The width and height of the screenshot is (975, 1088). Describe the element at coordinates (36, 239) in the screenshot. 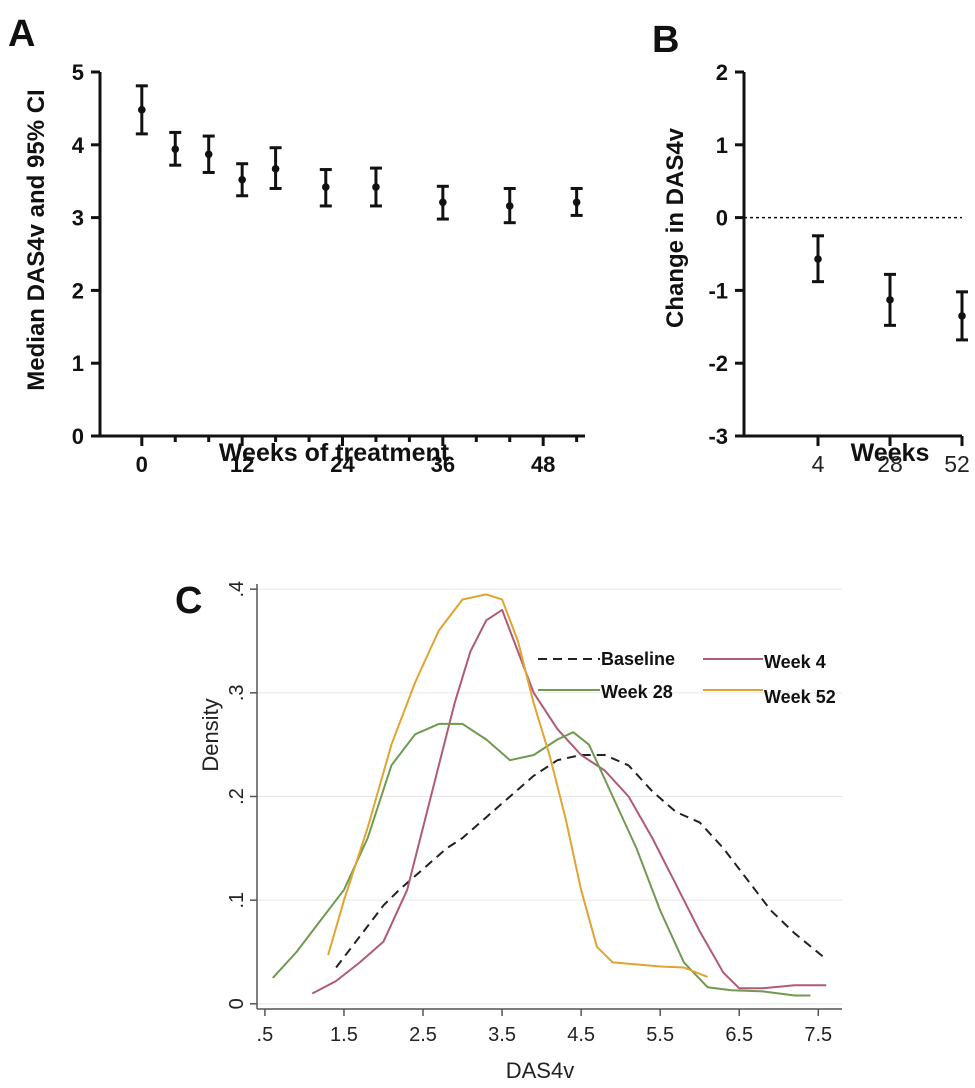

I see `panel-a-ylabel: Median DAS4v and 95% CI` at that location.